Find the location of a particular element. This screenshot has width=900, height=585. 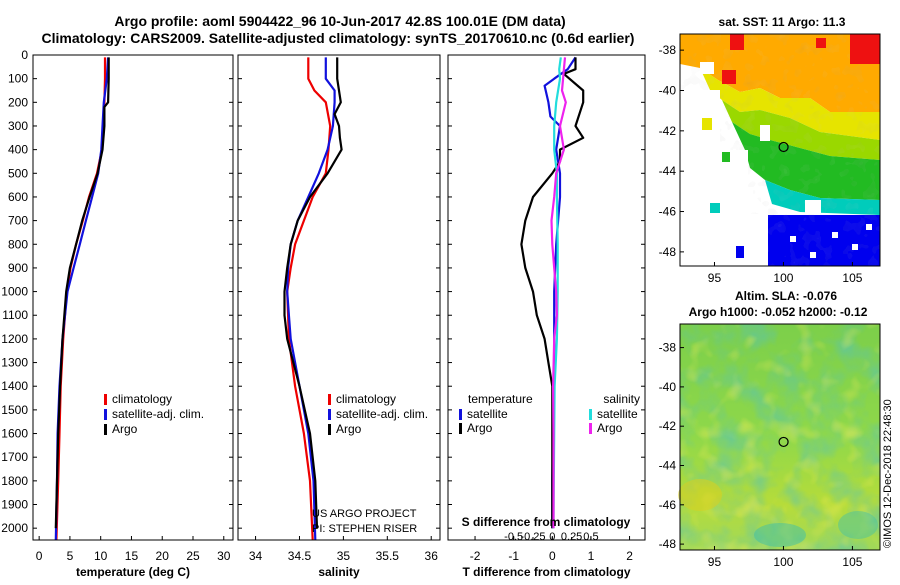

sla-map-axes: -38 -40 -42 -44 -46 -48 95 100 105 is located at coordinates (761, 455).